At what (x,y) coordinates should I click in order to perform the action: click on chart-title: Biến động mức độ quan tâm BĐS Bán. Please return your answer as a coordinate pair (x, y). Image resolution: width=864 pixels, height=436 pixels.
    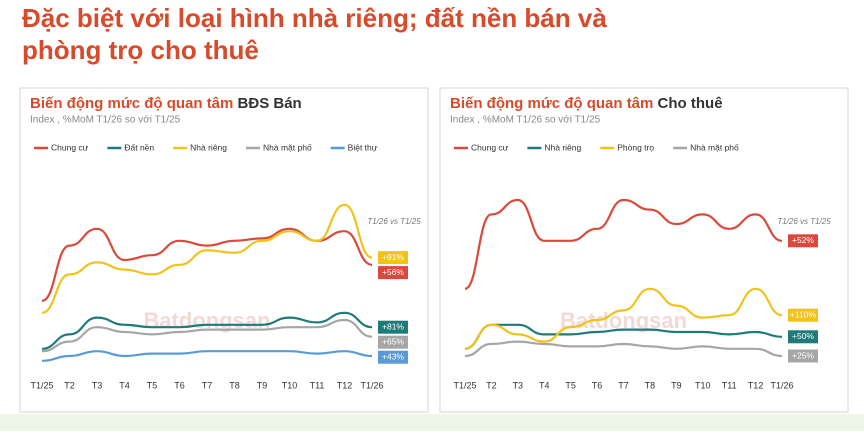
    Looking at the image, I should click on (166, 103).